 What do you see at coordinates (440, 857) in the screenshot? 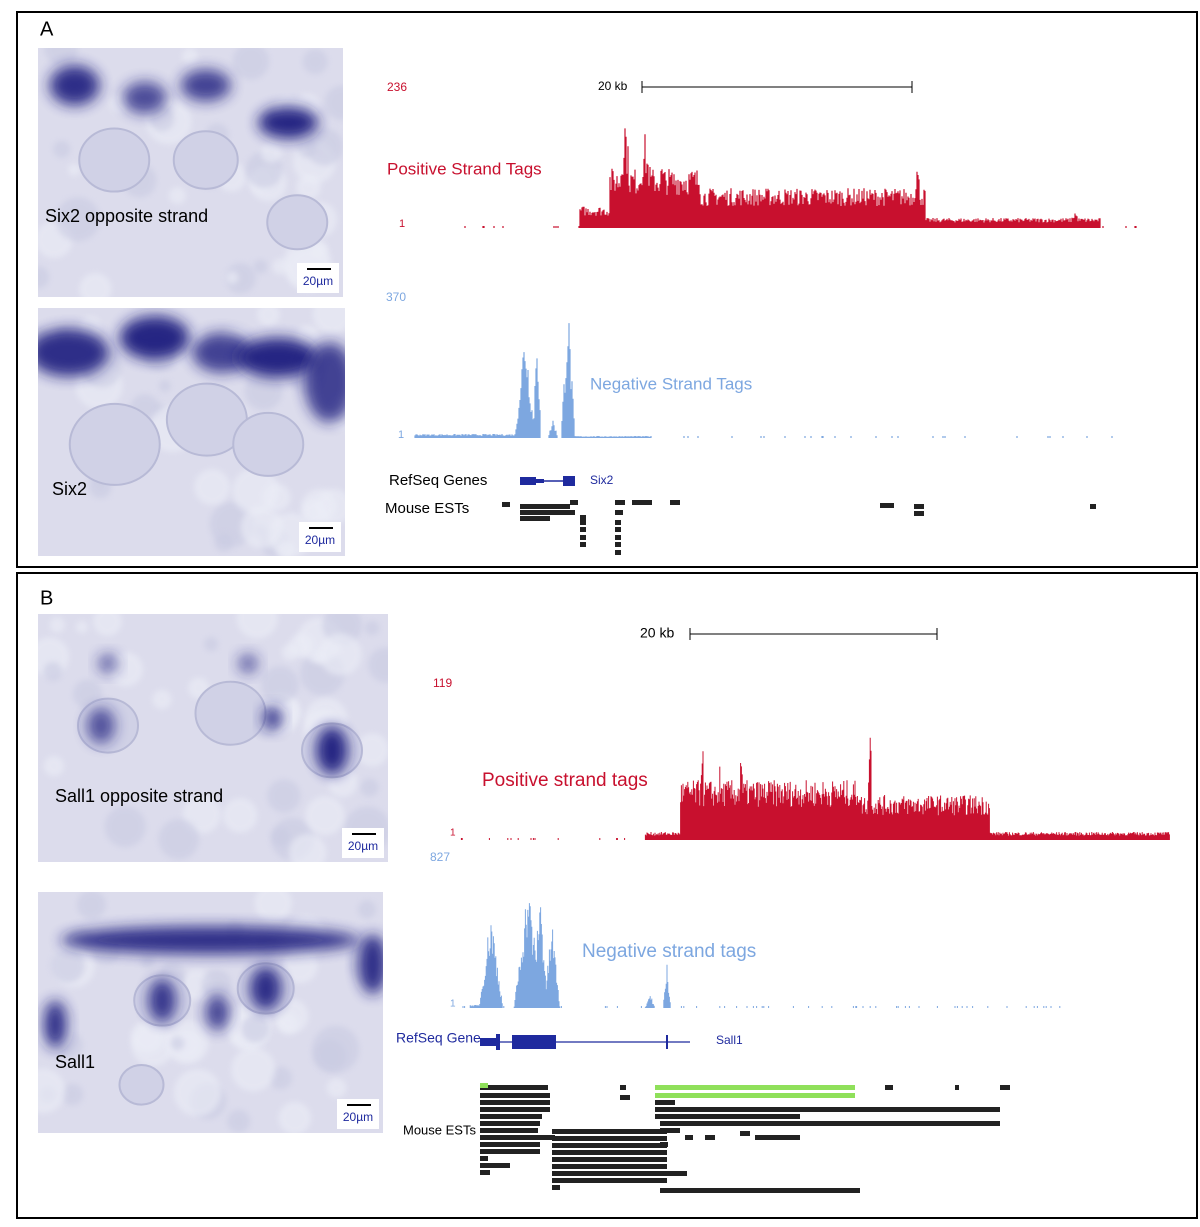
I see `track-max: 827` at bounding box center [440, 857].